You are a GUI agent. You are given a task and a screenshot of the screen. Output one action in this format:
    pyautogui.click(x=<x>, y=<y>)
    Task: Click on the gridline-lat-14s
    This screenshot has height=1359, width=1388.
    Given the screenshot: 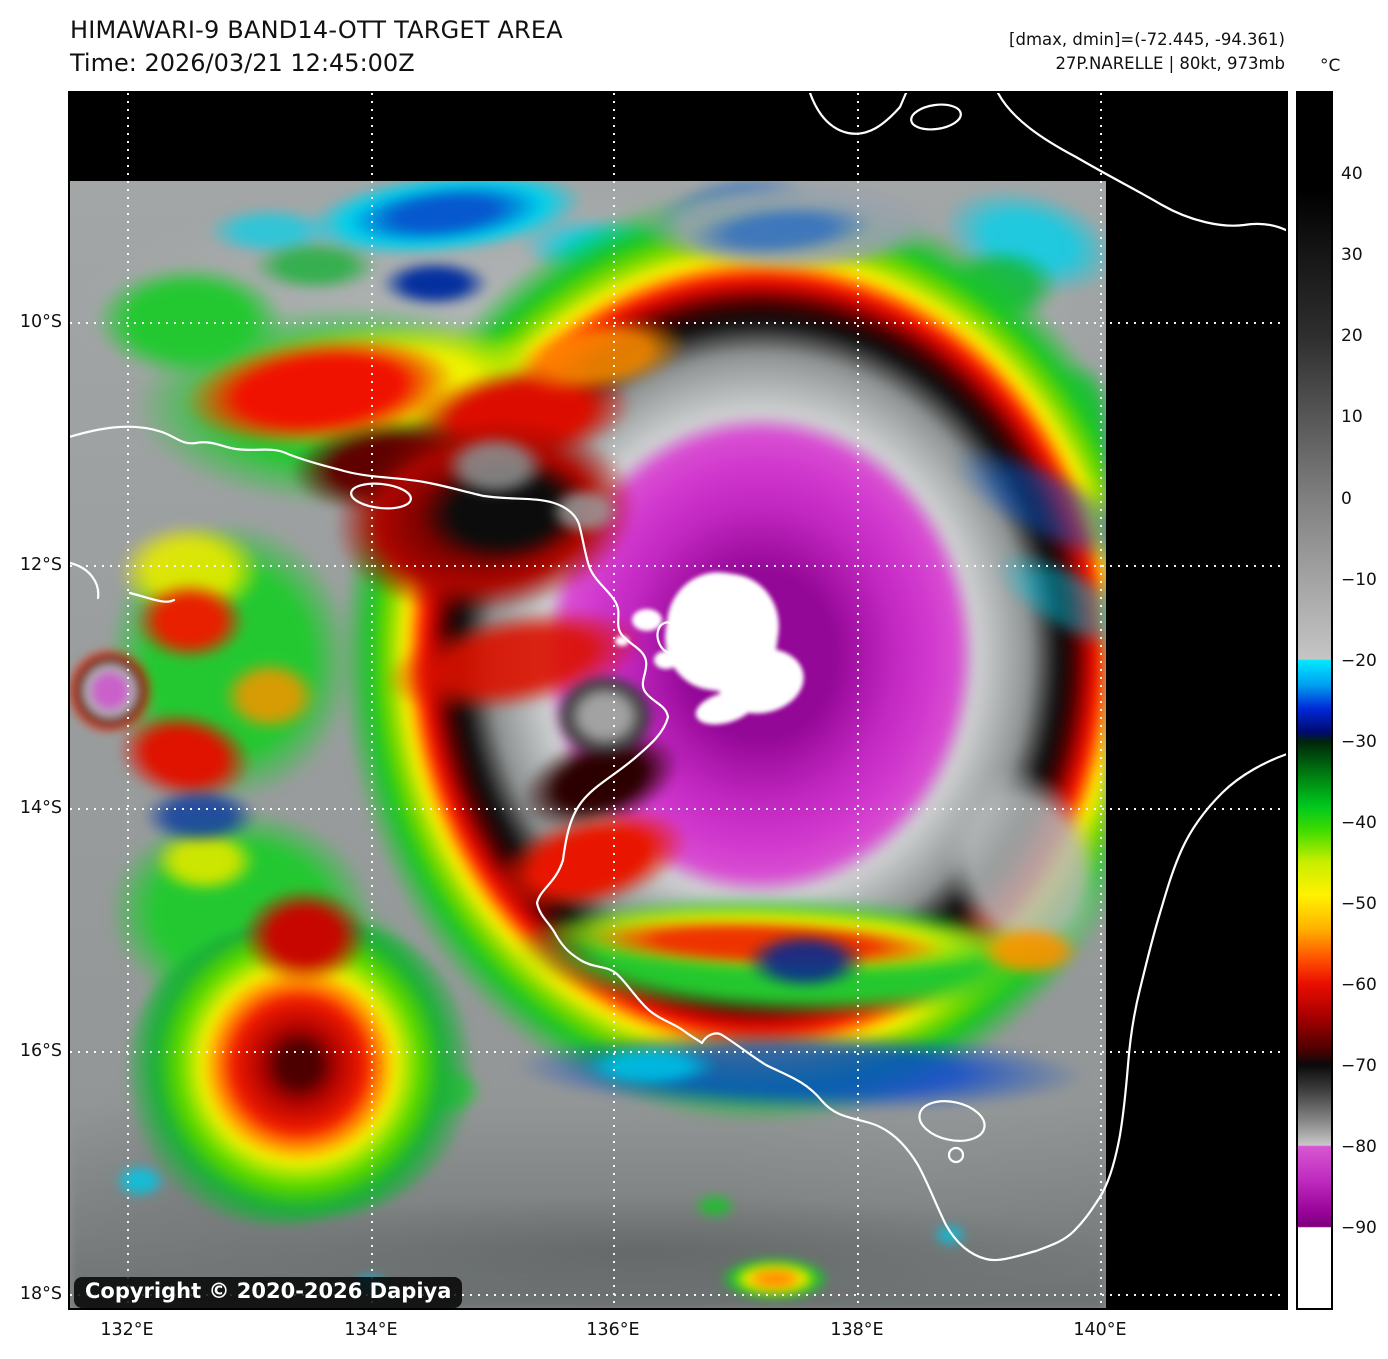 What is the action you would take?
    pyautogui.click(x=678, y=809)
    